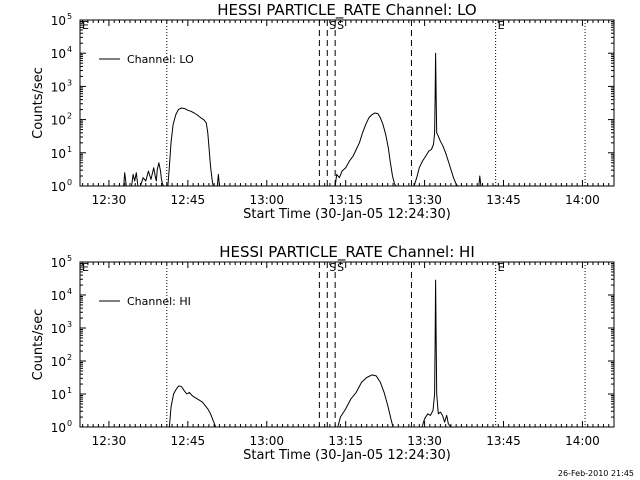 The height and width of the screenshot is (480, 640). What do you see at coordinates (596, 473) in the screenshot?
I see `plot-timestamp: 26-Feb-2010 21:45` at bounding box center [596, 473].